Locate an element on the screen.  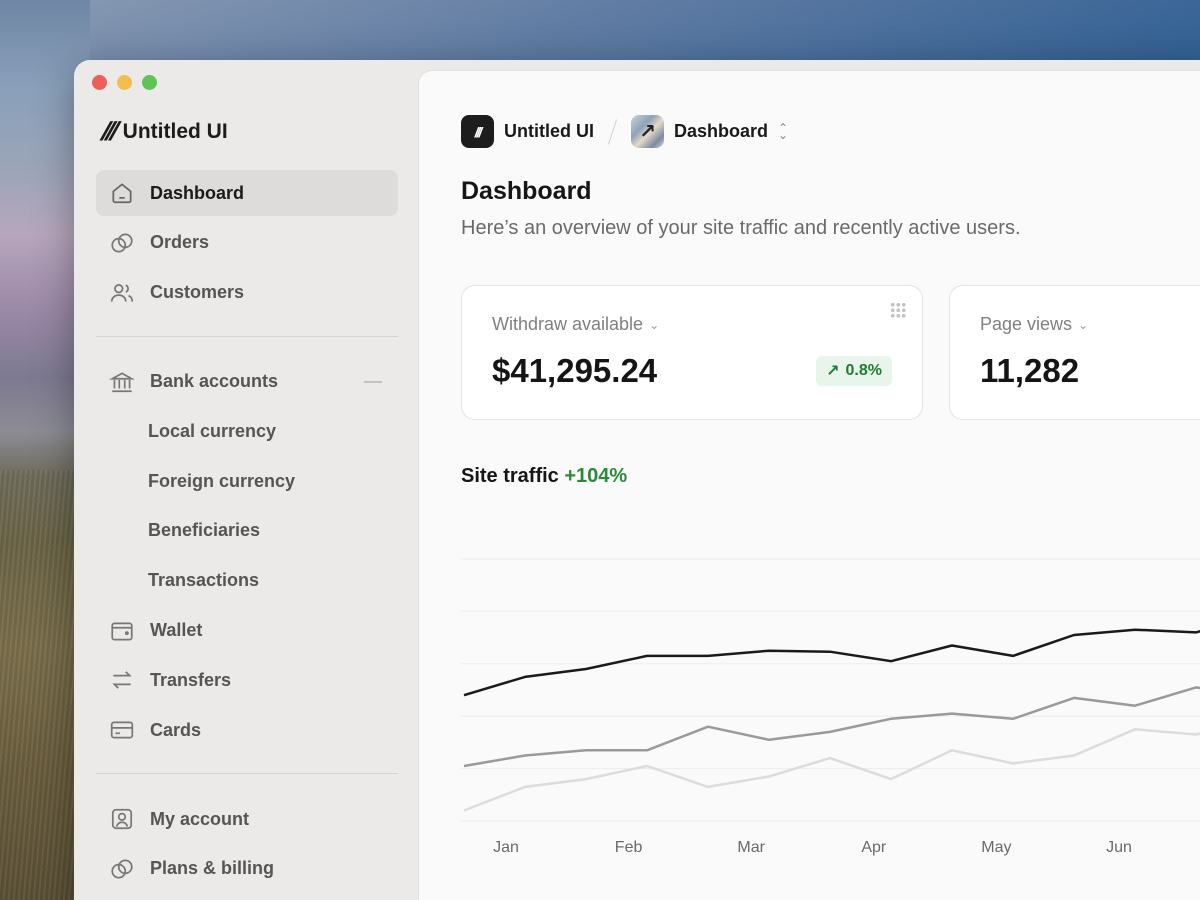
sidebar-item-label: Cards is located at coordinates (176, 729).